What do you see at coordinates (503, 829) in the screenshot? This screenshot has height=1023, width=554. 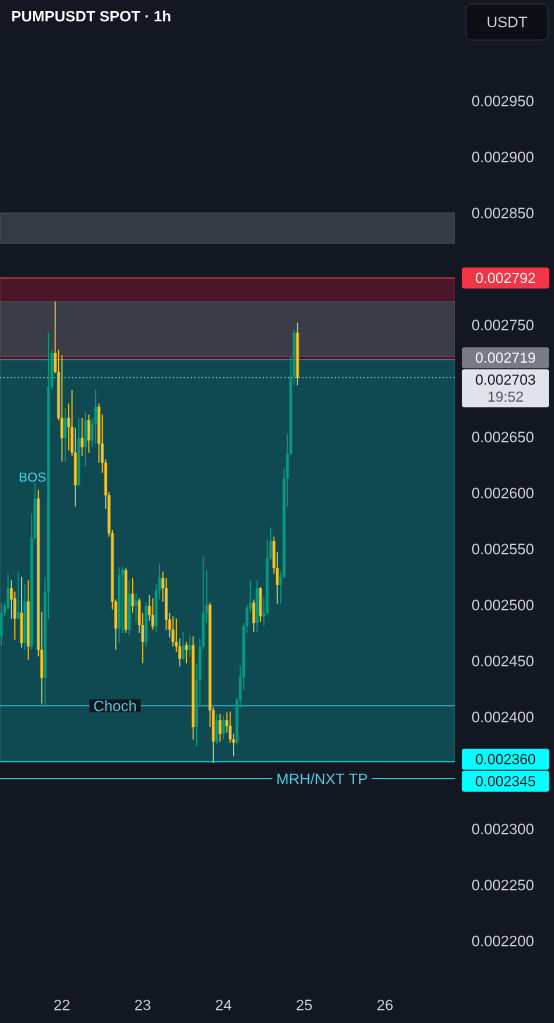 I see `y-tick-label: 0.002300` at bounding box center [503, 829].